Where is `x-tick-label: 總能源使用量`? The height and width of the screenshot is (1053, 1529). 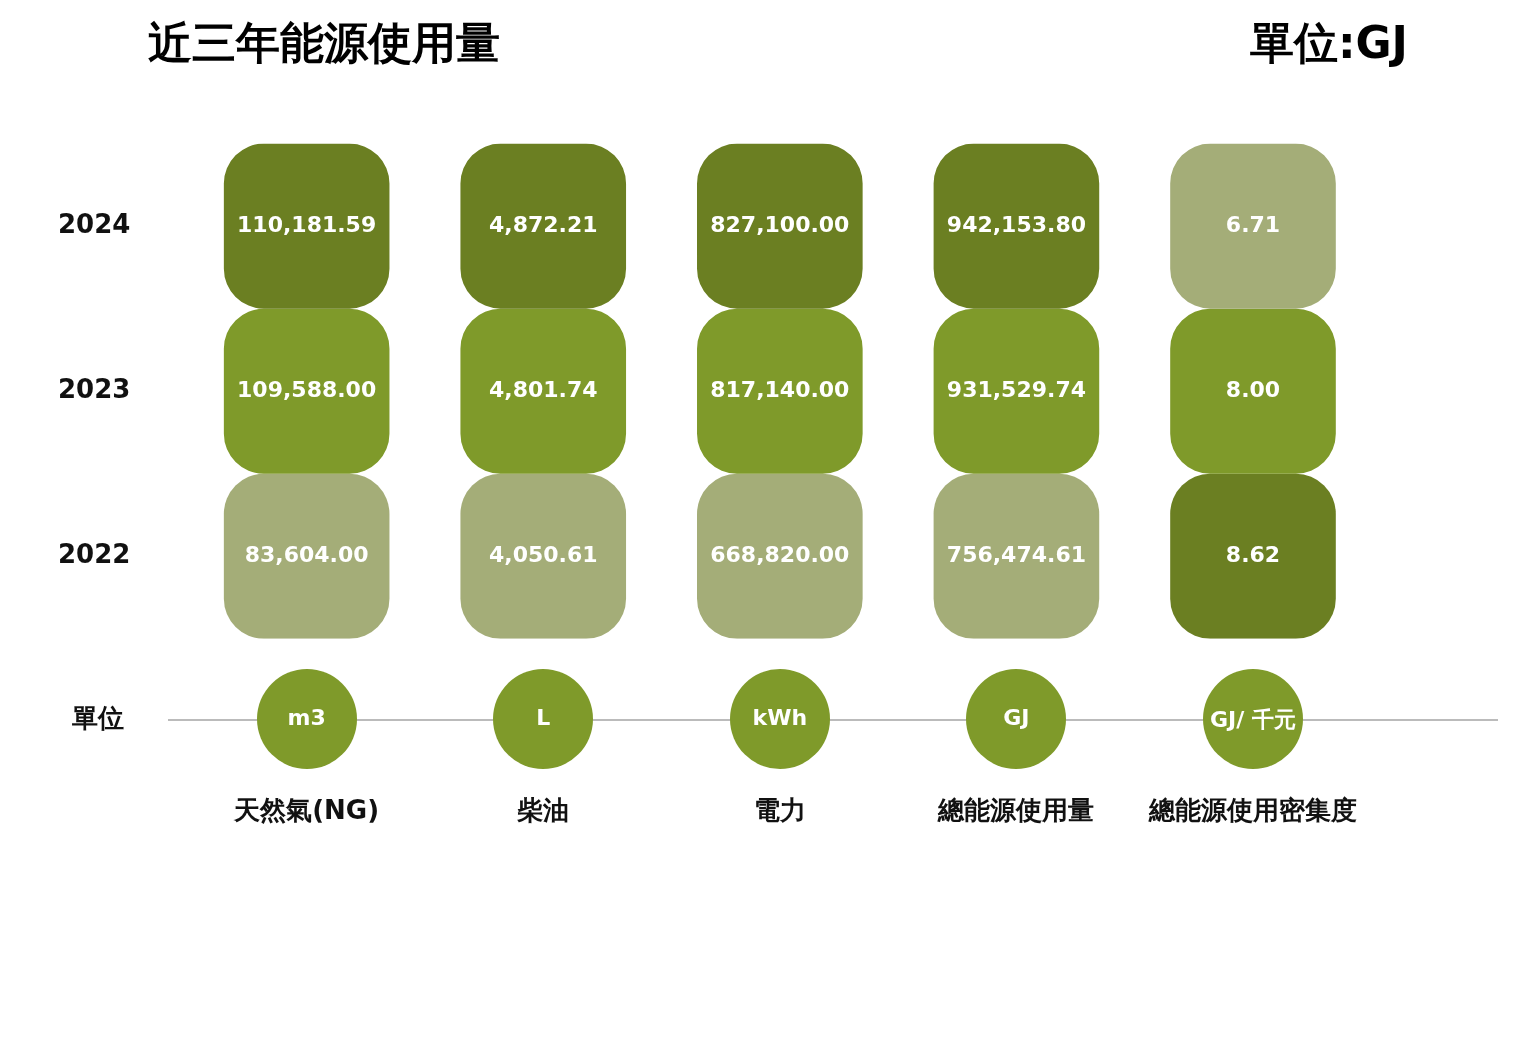 x-tick-label: 總能源使用量 is located at coordinates (1016, 810).